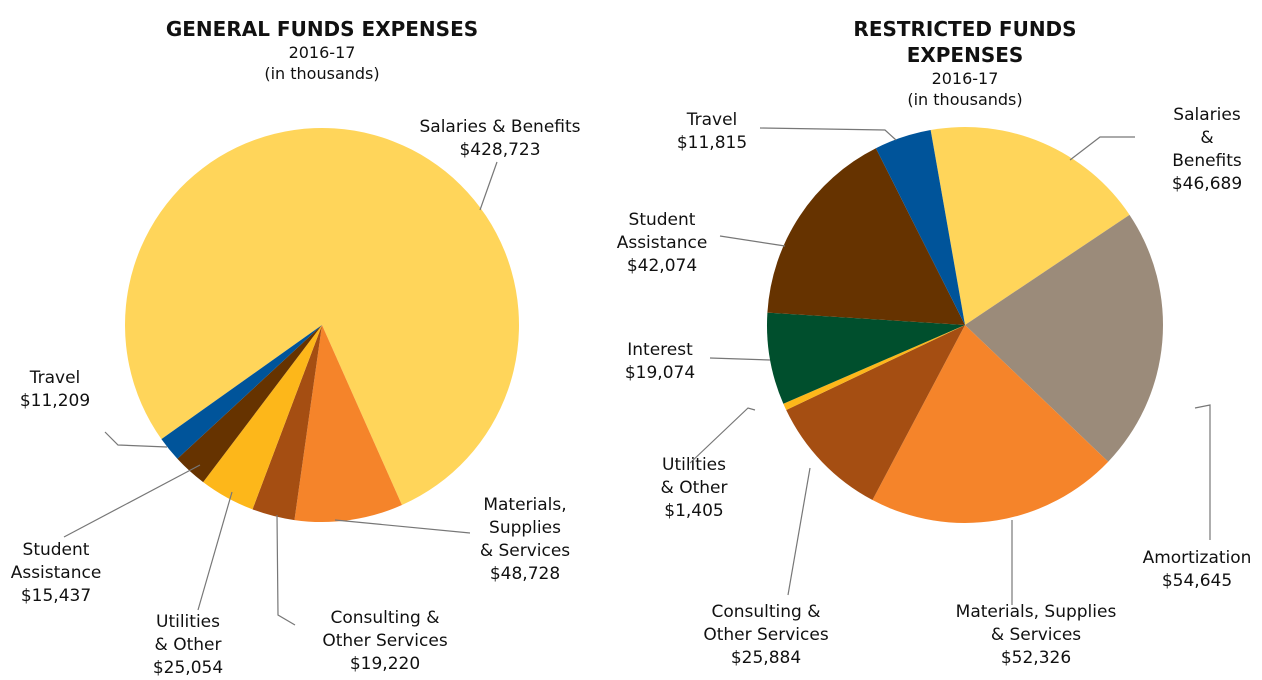 The width and height of the screenshot is (1262, 680). Describe the element at coordinates (56, 596) in the screenshot. I see `value-label: $15,437` at that location.